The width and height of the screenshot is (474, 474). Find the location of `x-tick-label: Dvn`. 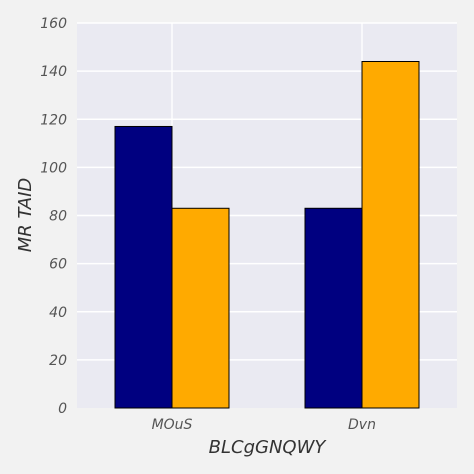

x-tick-label: Dvn is located at coordinates (362, 425).